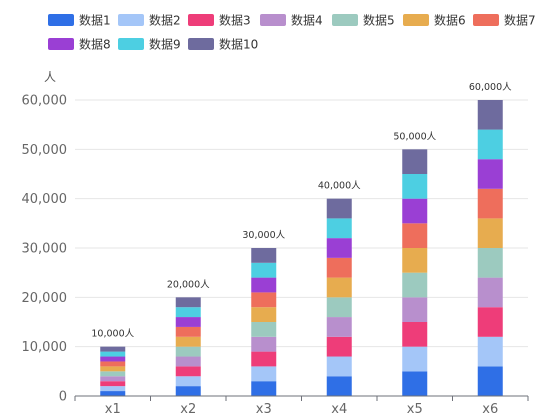 This screenshot has width=550, height=420. I want to click on y-tick-label: 40,000, so click(45, 199).